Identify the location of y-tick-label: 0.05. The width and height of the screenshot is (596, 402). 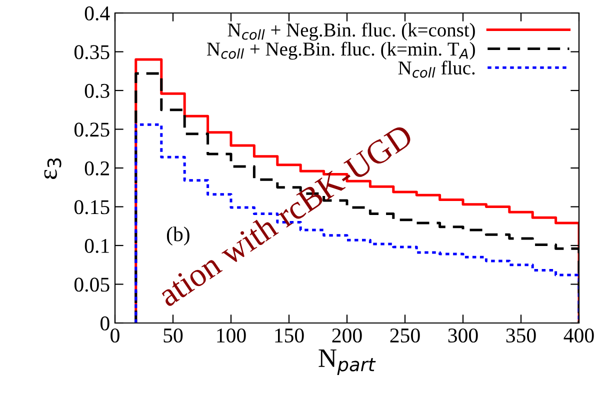
(92, 285).